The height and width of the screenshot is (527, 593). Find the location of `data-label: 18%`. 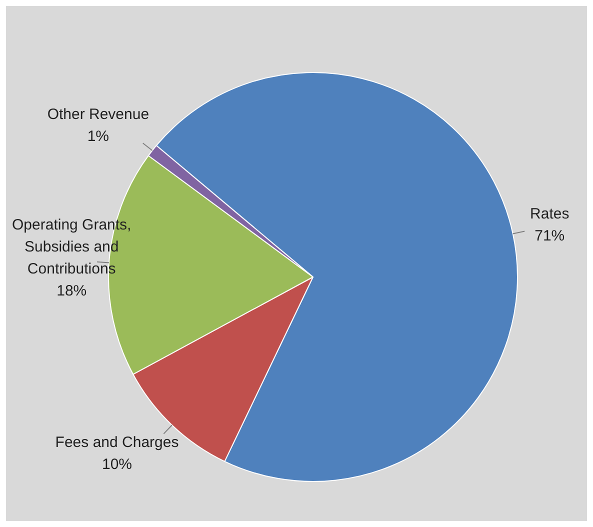

data-label: 18% is located at coordinates (71, 291).